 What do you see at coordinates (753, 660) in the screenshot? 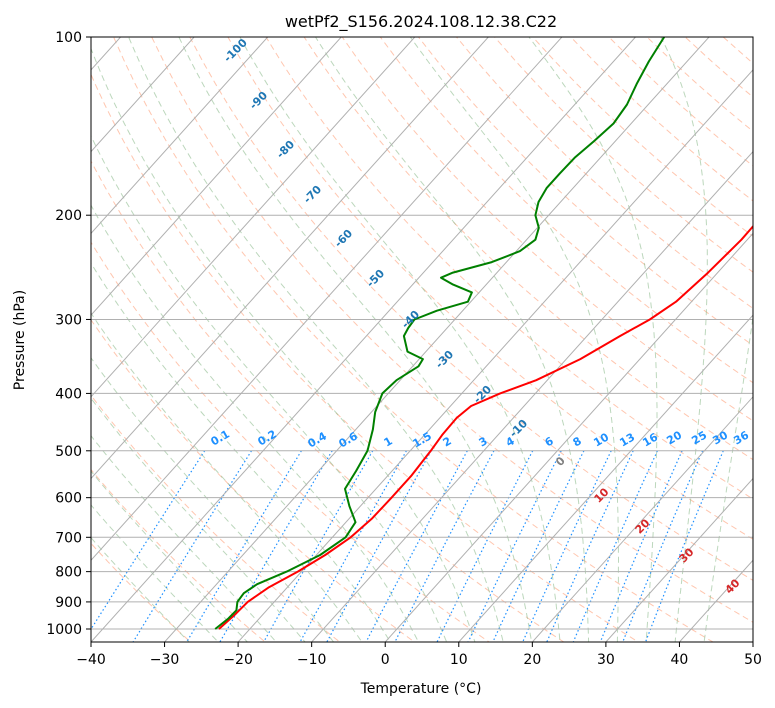
I see `x-tick-label: 50` at bounding box center [753, 660].